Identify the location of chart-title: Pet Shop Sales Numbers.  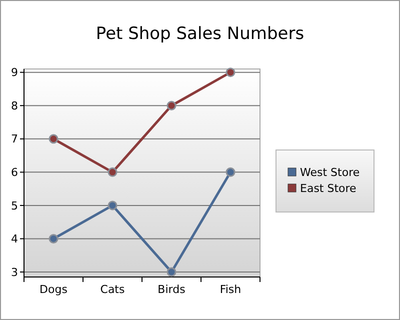
(200, 34).